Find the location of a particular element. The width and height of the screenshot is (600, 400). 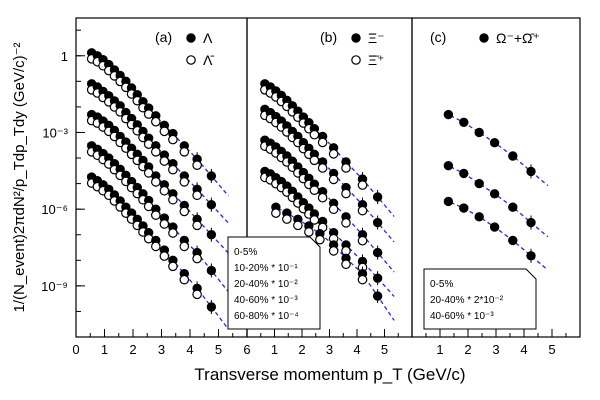

y-axis-title: 1/(N_event)2πdN²/p_Tdp_Tdy (GeV/c)⁻² is located at coordinates (19, 177).